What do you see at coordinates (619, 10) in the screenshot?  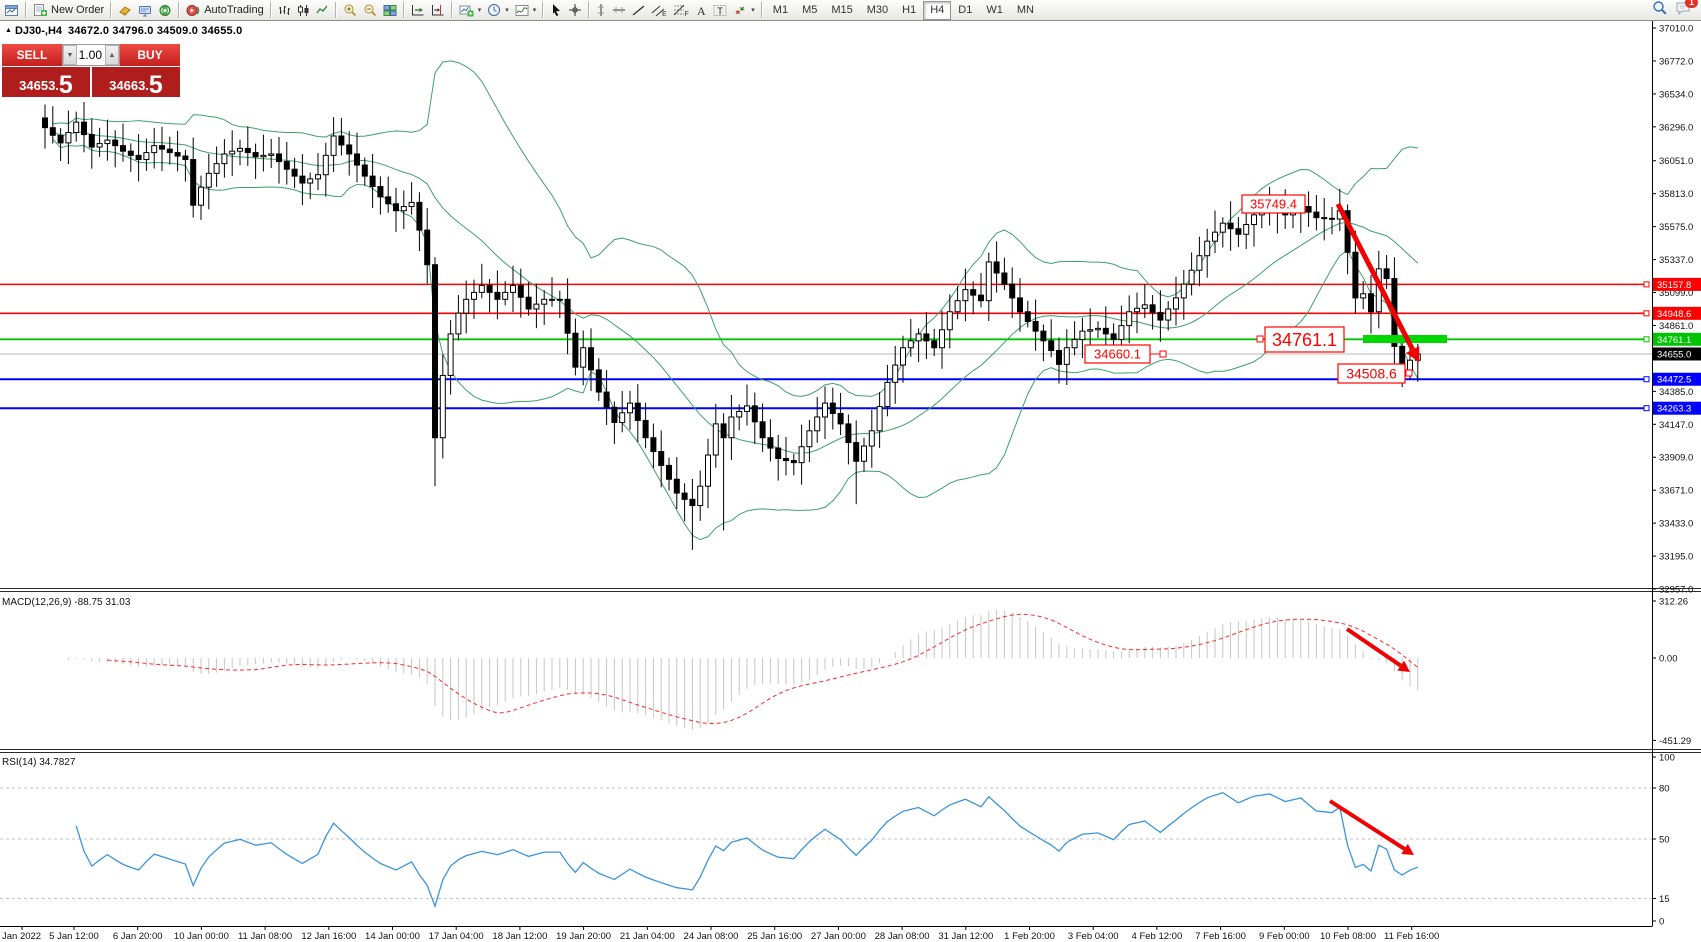 I see `horizontal-line-icon` at bounding box center [619, 10].